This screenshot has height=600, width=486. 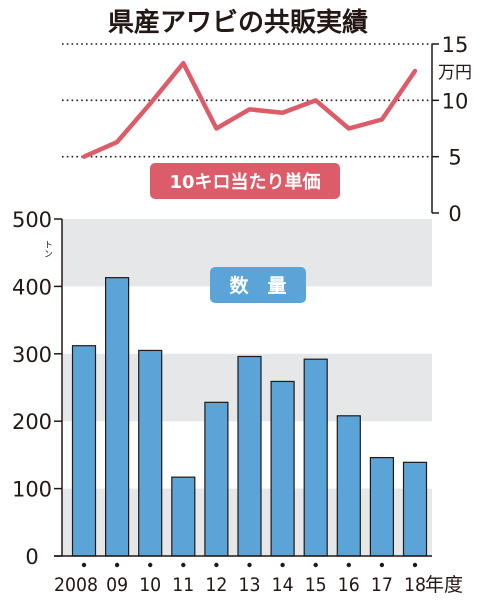 I want to click on volume-tick-labels: 0 100 200 300 400 500, so click(x=32, y=388).